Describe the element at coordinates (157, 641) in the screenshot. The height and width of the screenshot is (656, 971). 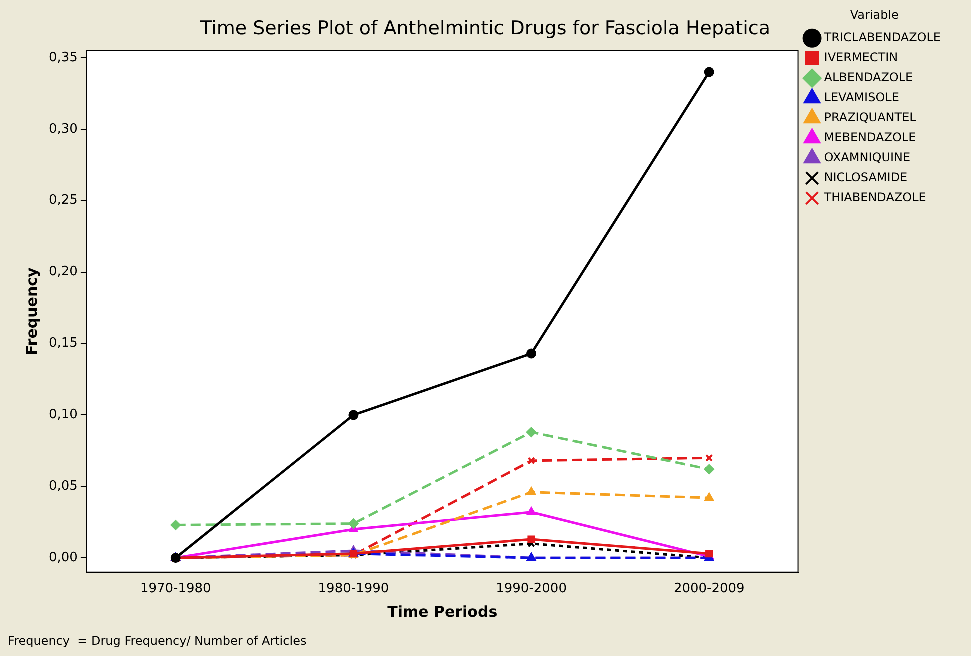
I see `text: Frequency = Drug Frequency/ Number of Articles` at that location.